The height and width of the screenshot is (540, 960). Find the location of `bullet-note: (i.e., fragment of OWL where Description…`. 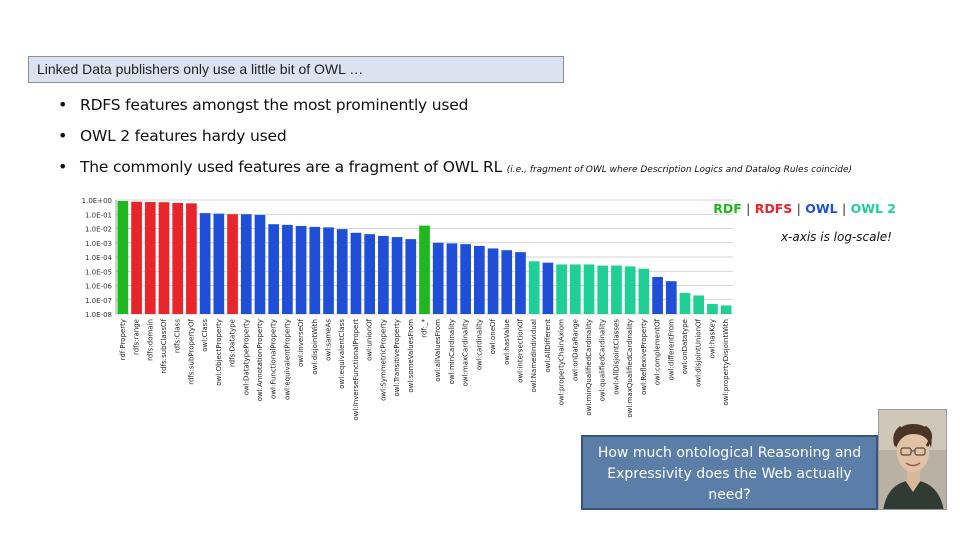

bullet-note: (i.e., fragment of OWL where Description… is located at coordinates (679, 170).